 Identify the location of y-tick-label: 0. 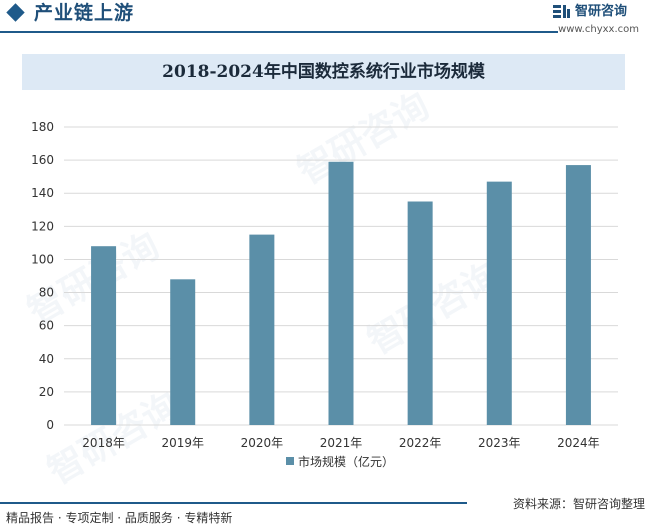
(50, 425).